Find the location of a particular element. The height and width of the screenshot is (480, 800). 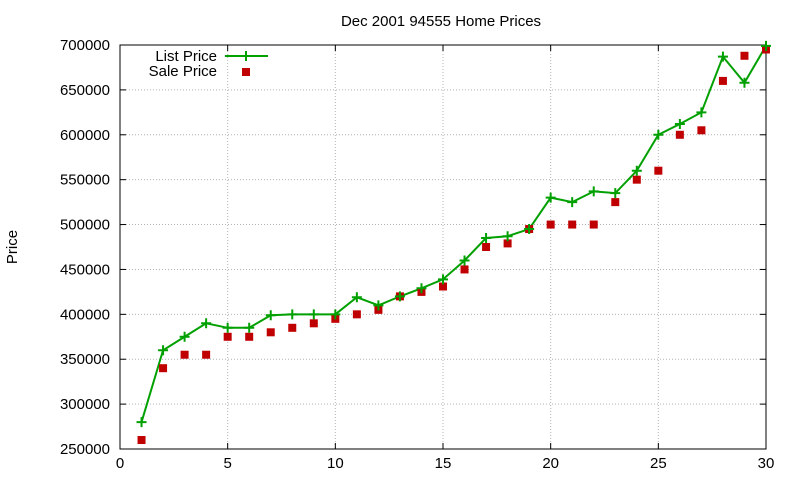

y-tick-label: 550000 is located at coordinates (85, 180).